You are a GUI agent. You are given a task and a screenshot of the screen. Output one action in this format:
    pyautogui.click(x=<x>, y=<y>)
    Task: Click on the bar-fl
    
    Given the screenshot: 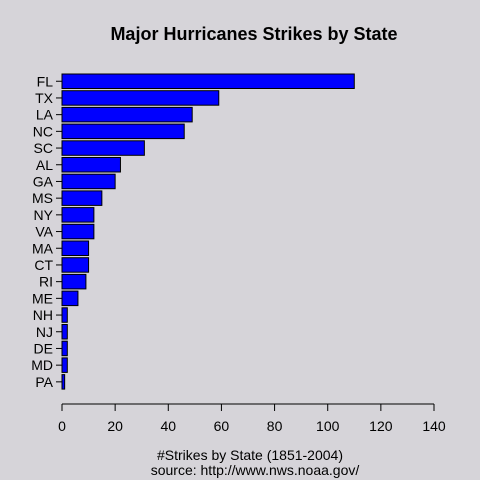 What is the action you would take?
    pyautogui.click(x=208, y=81)
    